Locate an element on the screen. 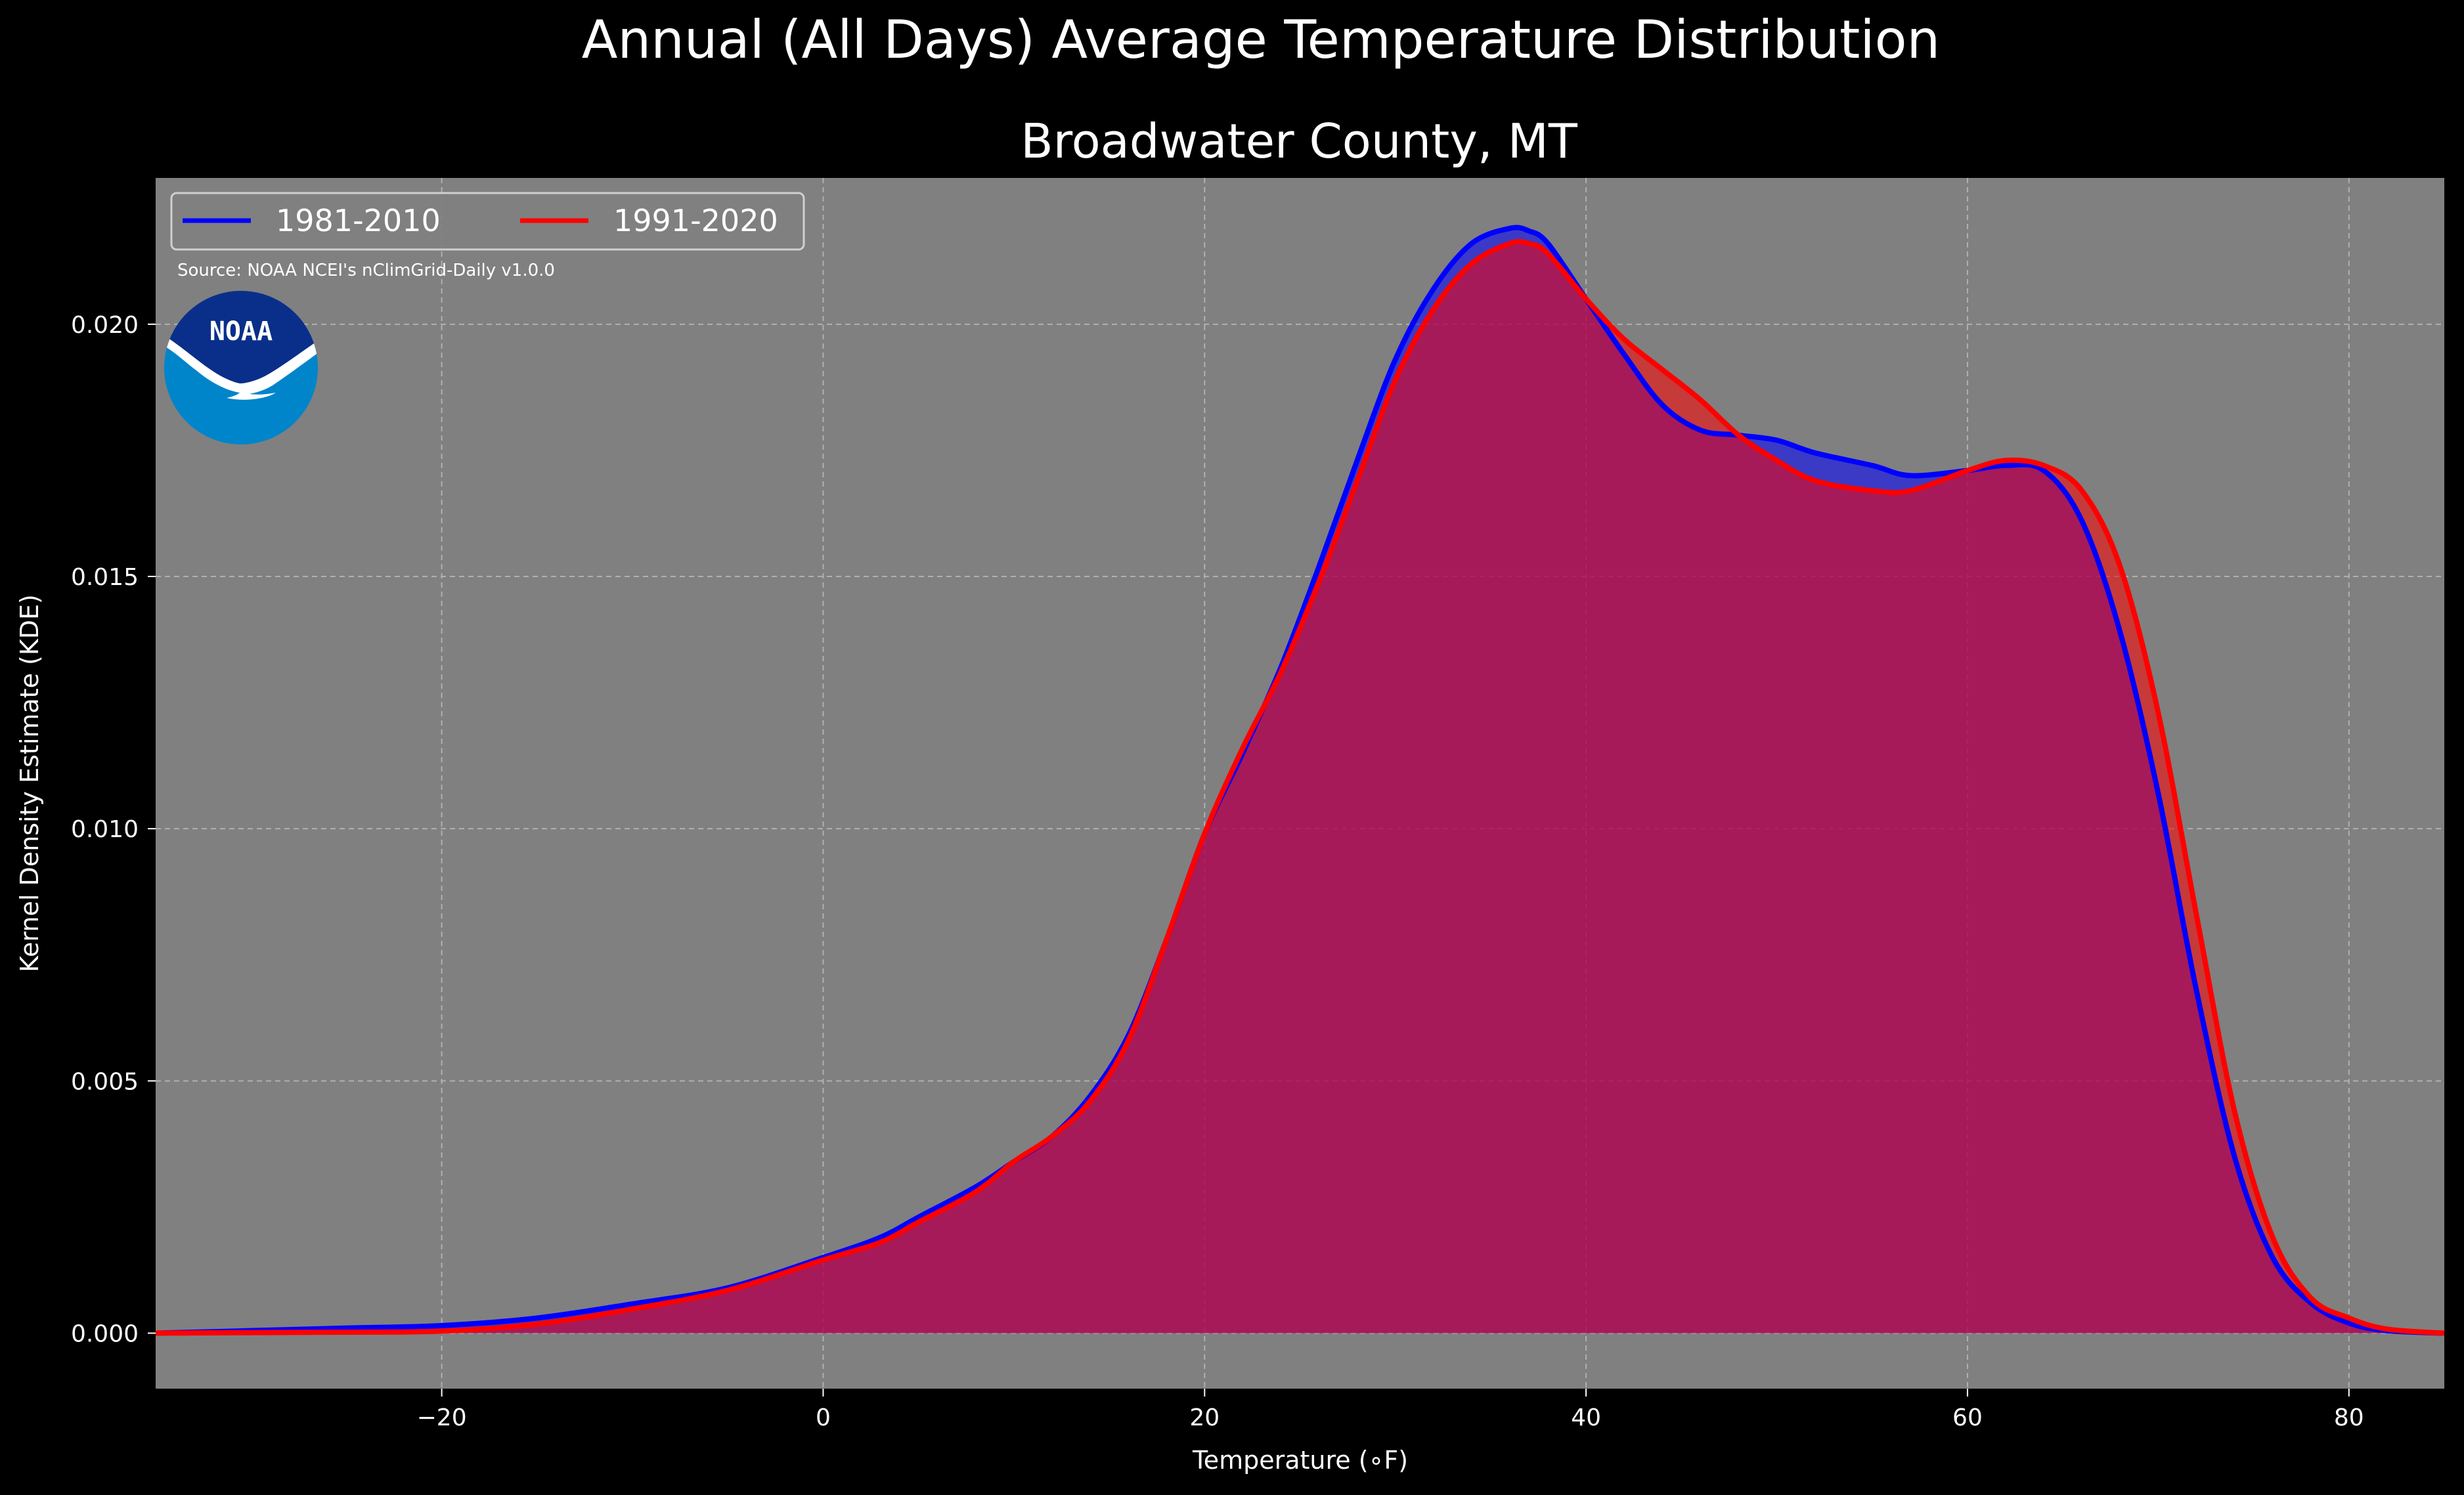 The image size is (2464, 1495). legend-label-1991-2020: 1991-2020 is located at coordinates (695, 220).